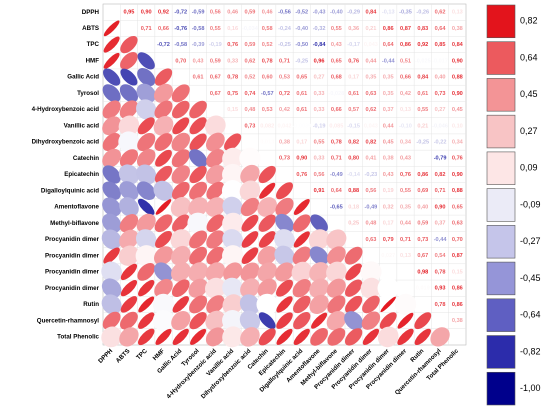  Describe the element at coordinates (405, 94) in the screenshot. I see `value-label: 0,42` at that location.